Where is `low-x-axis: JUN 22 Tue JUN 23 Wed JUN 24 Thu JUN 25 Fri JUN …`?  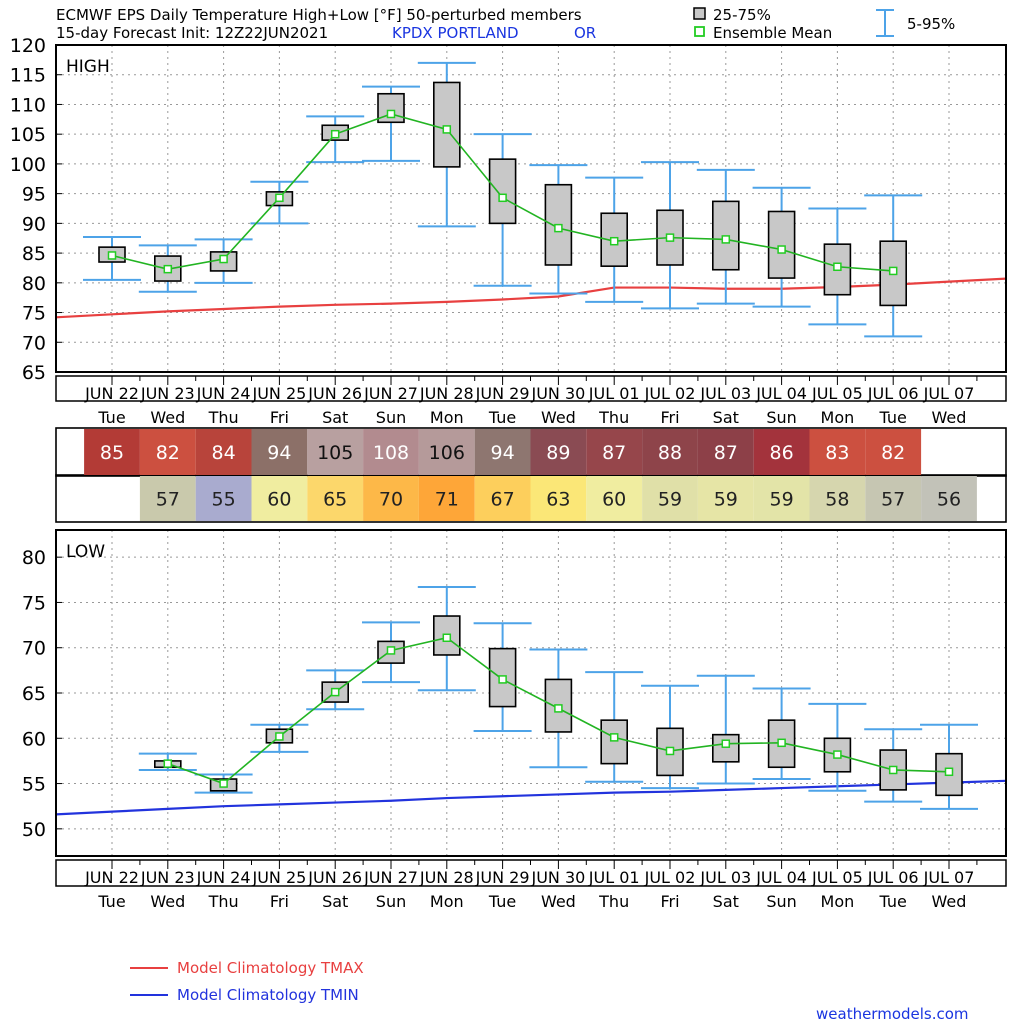 low-x-axis: JUN 22 Tue JUN 23 Wed JUN 24 Thu JUN 25 Fri JUN … is located at coordinates (531, 885).